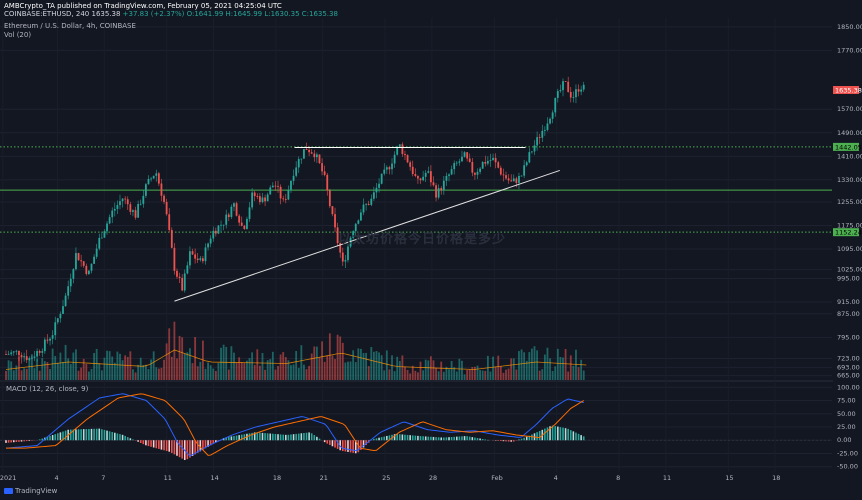 The width and height of the screenshot is (862, 500). What do you see at coordinates (36, 491) in the screenshot?
I see `brand-name: TradingView` at bounding box center [36, 491].